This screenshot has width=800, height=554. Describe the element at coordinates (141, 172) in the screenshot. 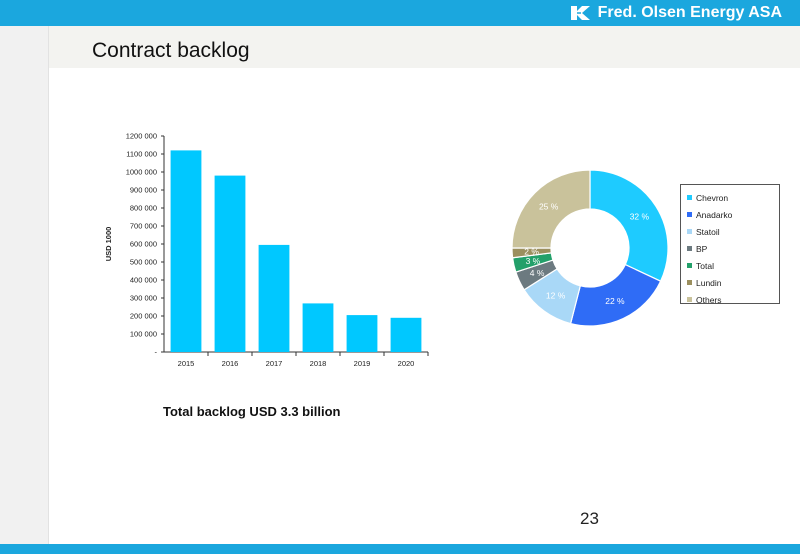

I see `y-tick-label: 1000 000` at that location.